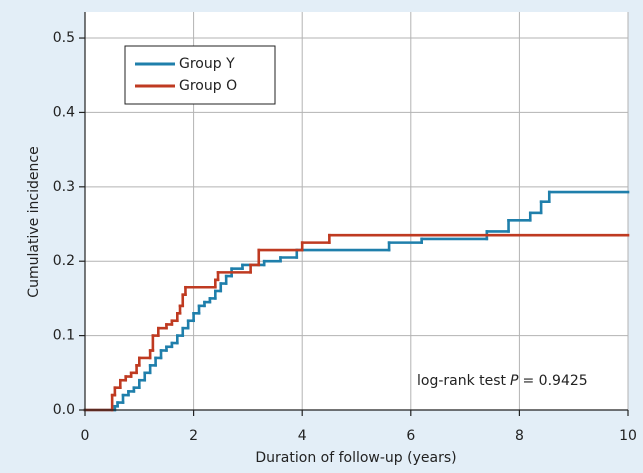  Describe the element at coordinates (85, 436) in the screenshot. I see `x-tick-label: 0` at that location.